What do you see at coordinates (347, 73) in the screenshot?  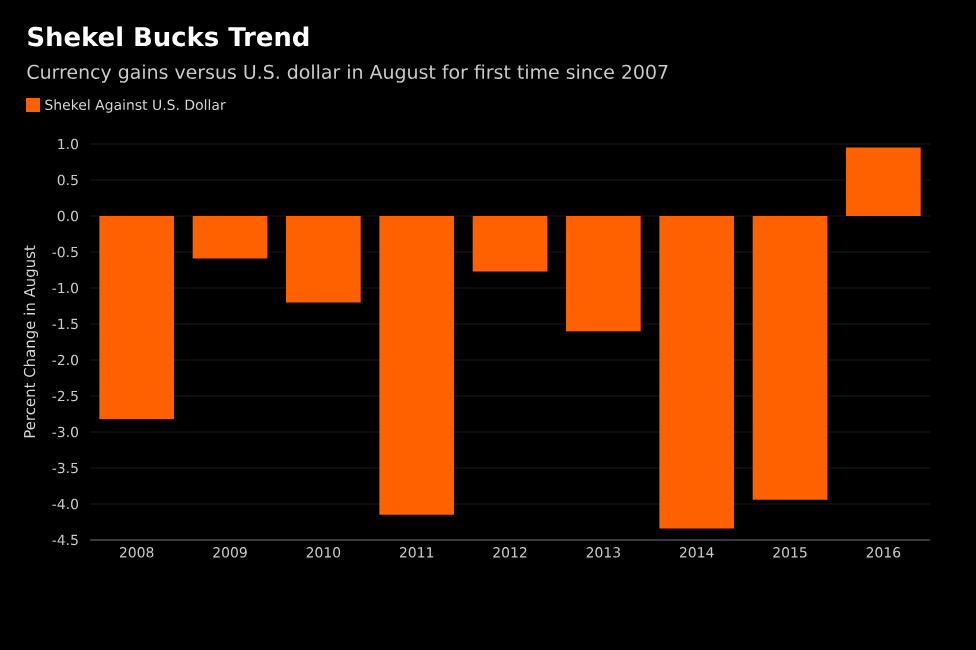 I see `chart-subtitle: Currency gains versus U.S. dollar in August for first time since 2007` at bounding box center [347, 73].